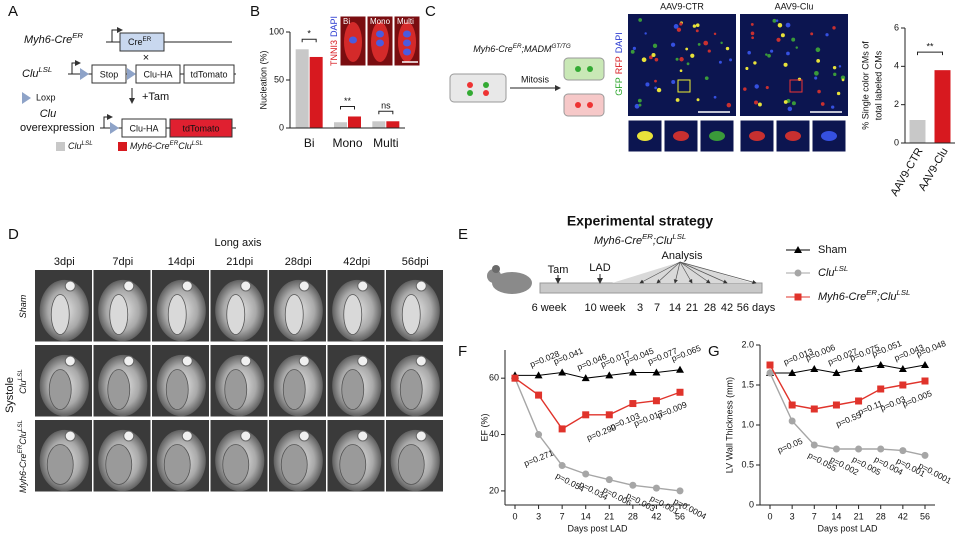 This screenshot has width=960, height=535. What do you see at coordinates (558, 270) in the screenshot?
I see `event-label: Tam` at bounding box center [558, 270].